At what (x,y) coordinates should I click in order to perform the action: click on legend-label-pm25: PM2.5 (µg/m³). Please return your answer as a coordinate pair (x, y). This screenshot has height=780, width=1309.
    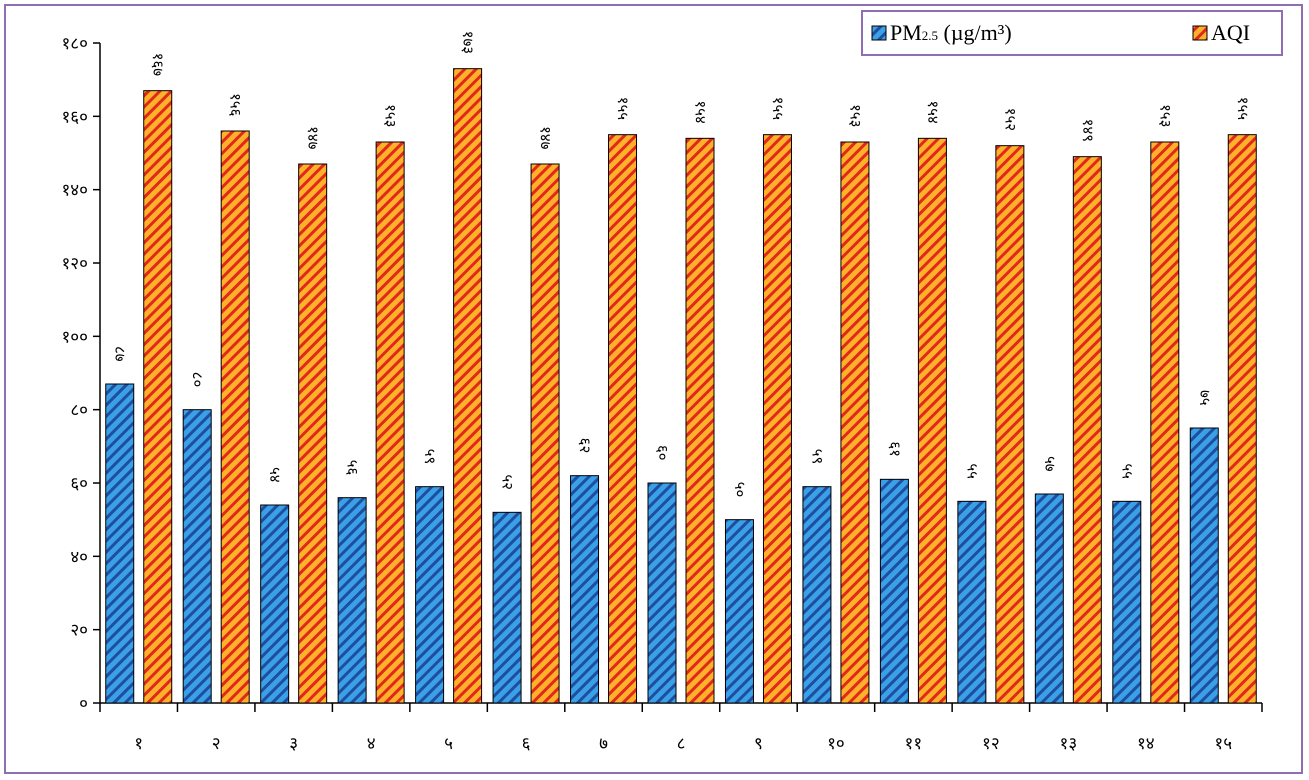
    Looking at the image, I should click on (951, 32).